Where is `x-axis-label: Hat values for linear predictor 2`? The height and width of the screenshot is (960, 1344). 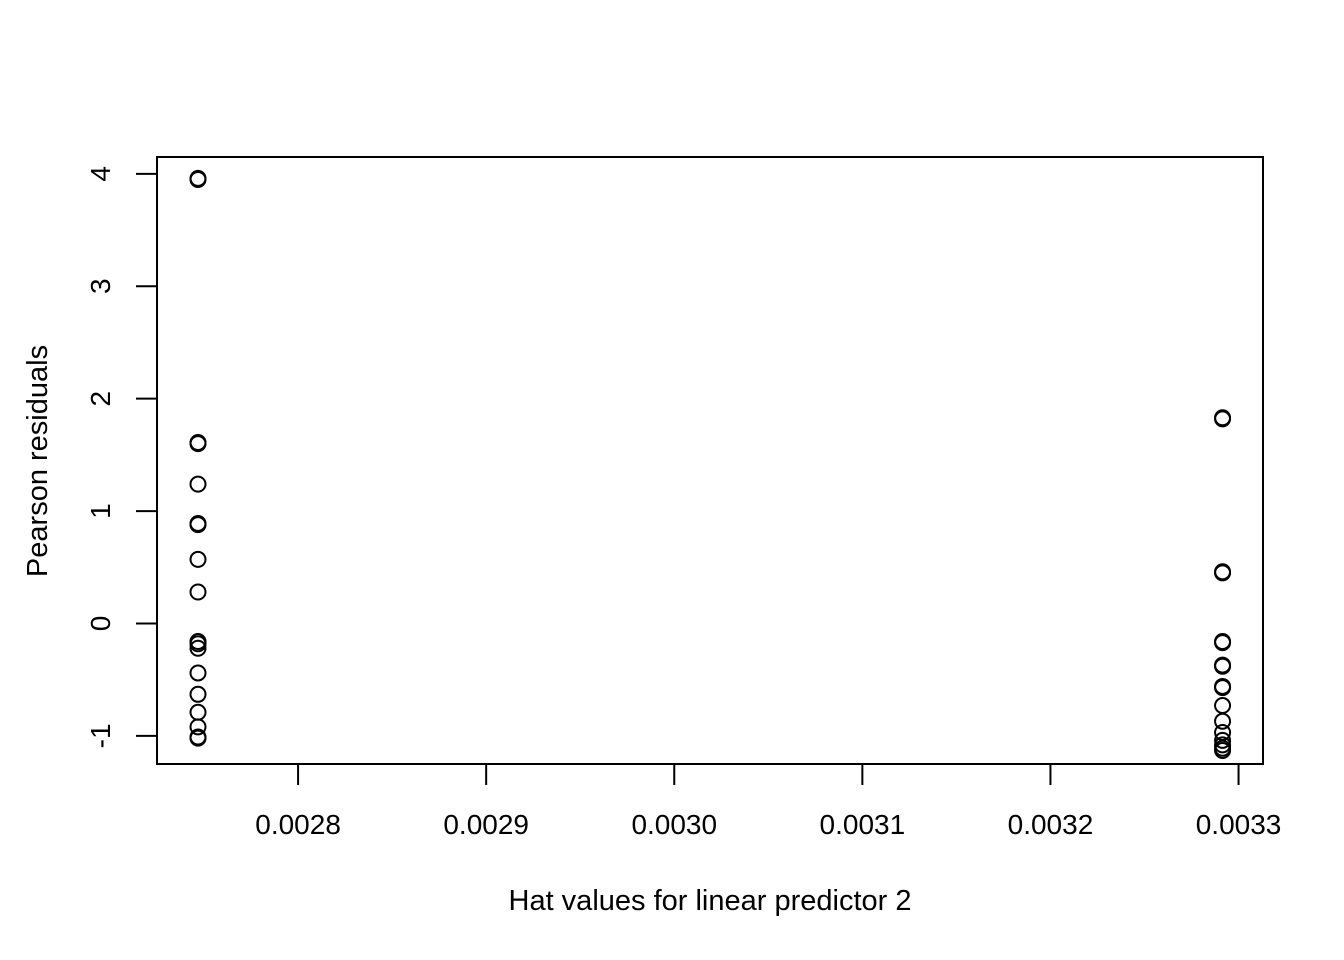
x-axis-label: Hat values for linear predictor 2 is located at coordinates (710, 901).